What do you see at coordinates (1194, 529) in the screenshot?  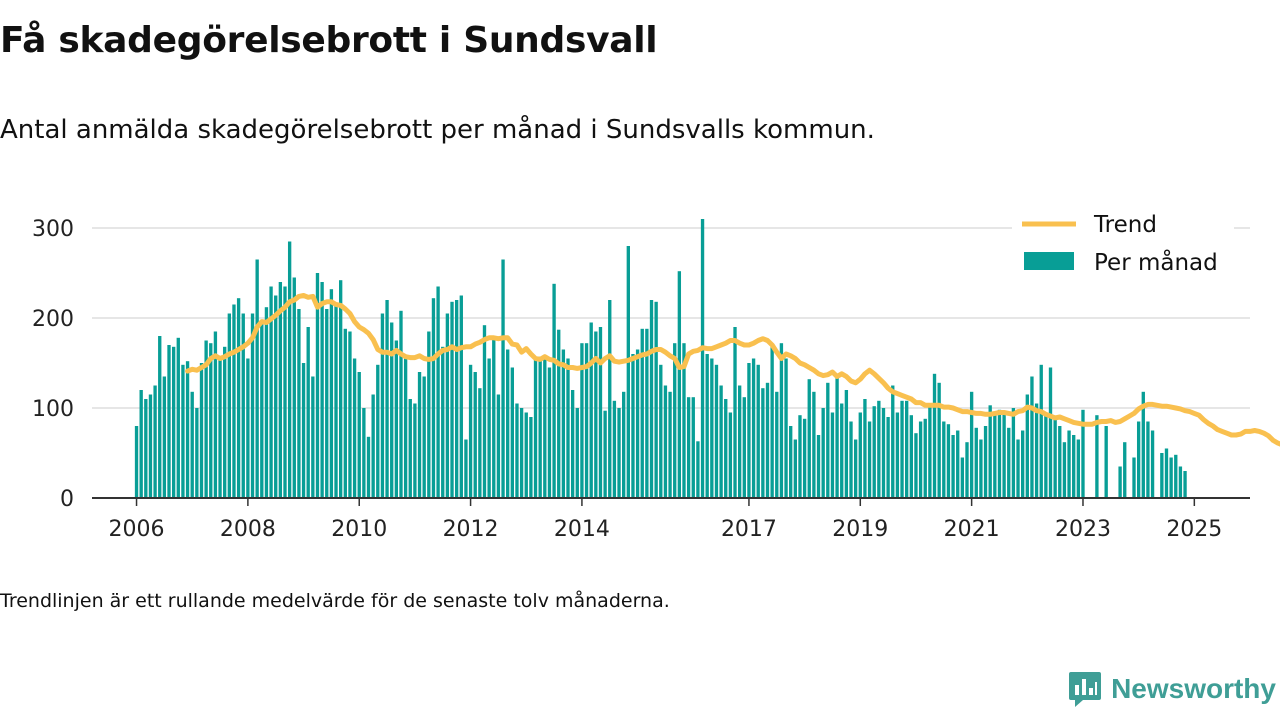 I see `x-tick-label: 2025` at bounding box center [1194, 529].